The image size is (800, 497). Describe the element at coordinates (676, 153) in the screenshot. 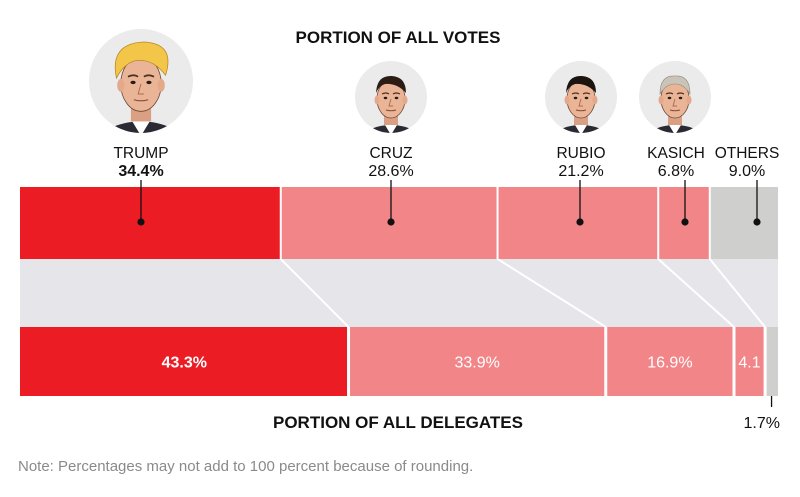

I see `candidate-name-kasich: KASICH` at that location.